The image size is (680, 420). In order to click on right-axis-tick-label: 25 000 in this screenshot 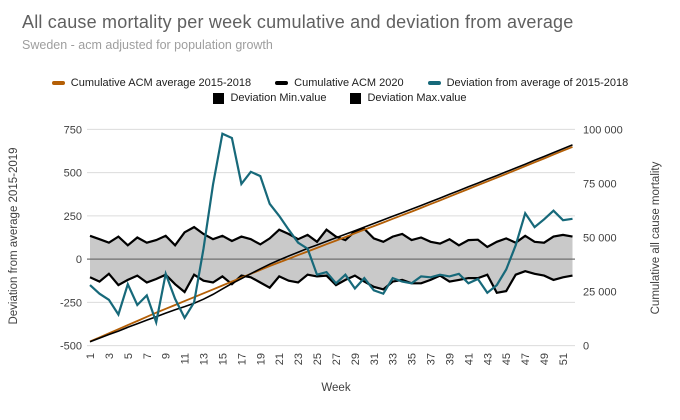, I will do `click(600, 293)`.